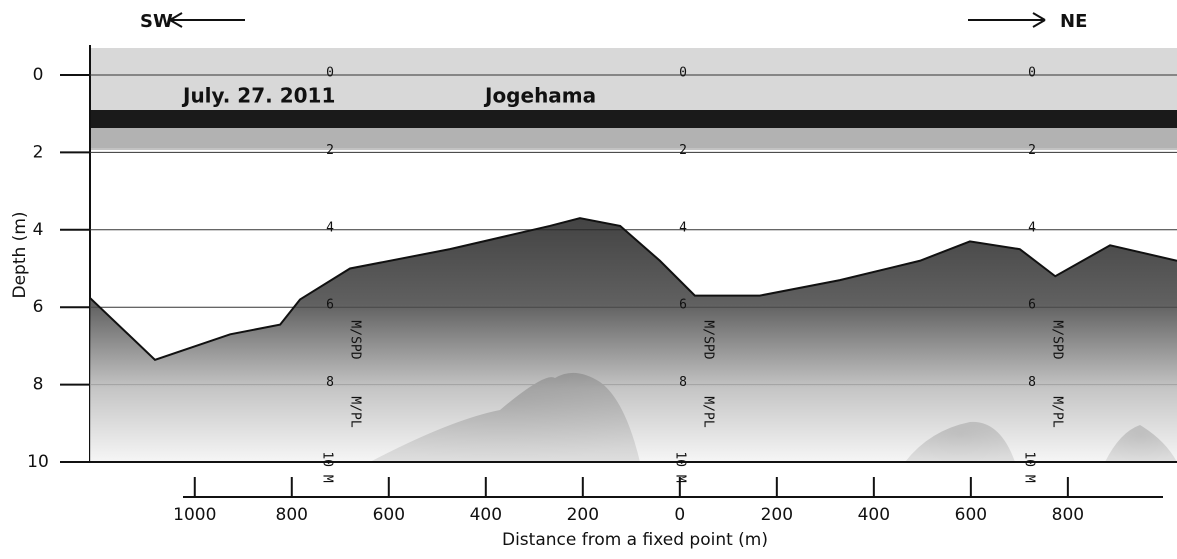 This screenshot has height=559, width=1177. What do you see at coordinates (38, 307) in the screenshot?
I see `y-tick-label: 6` at bounding box center [38, 307].